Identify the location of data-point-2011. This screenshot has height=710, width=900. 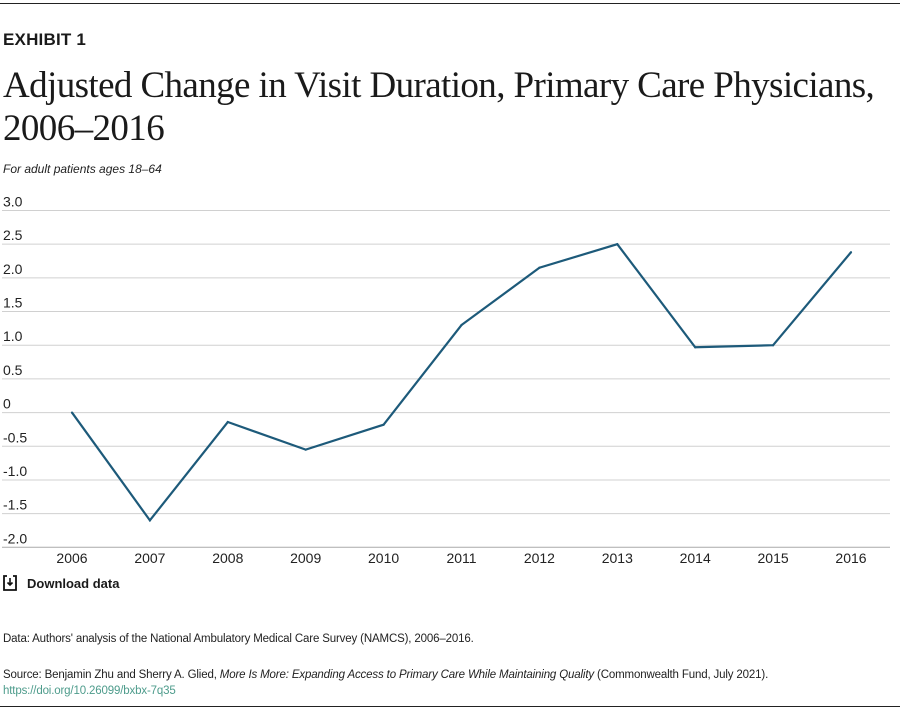
(461, 325).